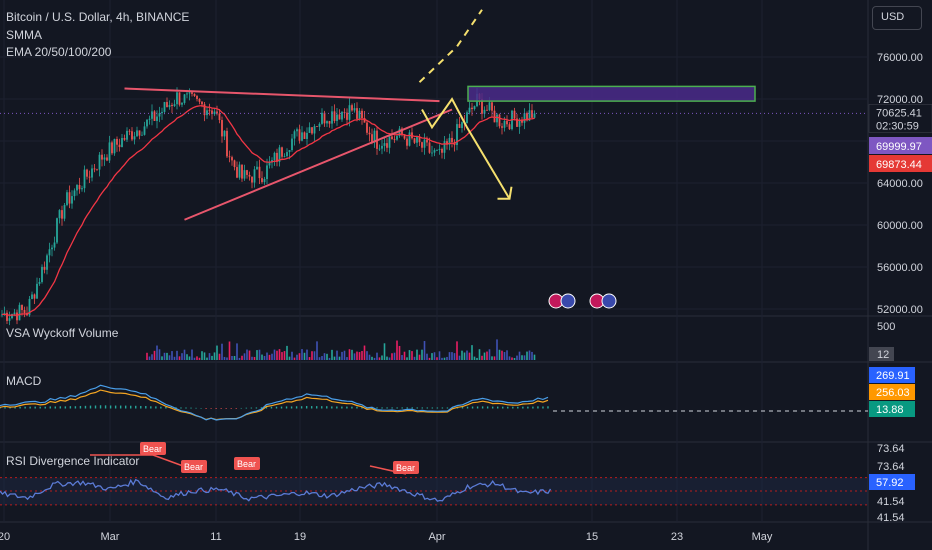  I want to click on time-tick-label: 19, so click(300, 537).